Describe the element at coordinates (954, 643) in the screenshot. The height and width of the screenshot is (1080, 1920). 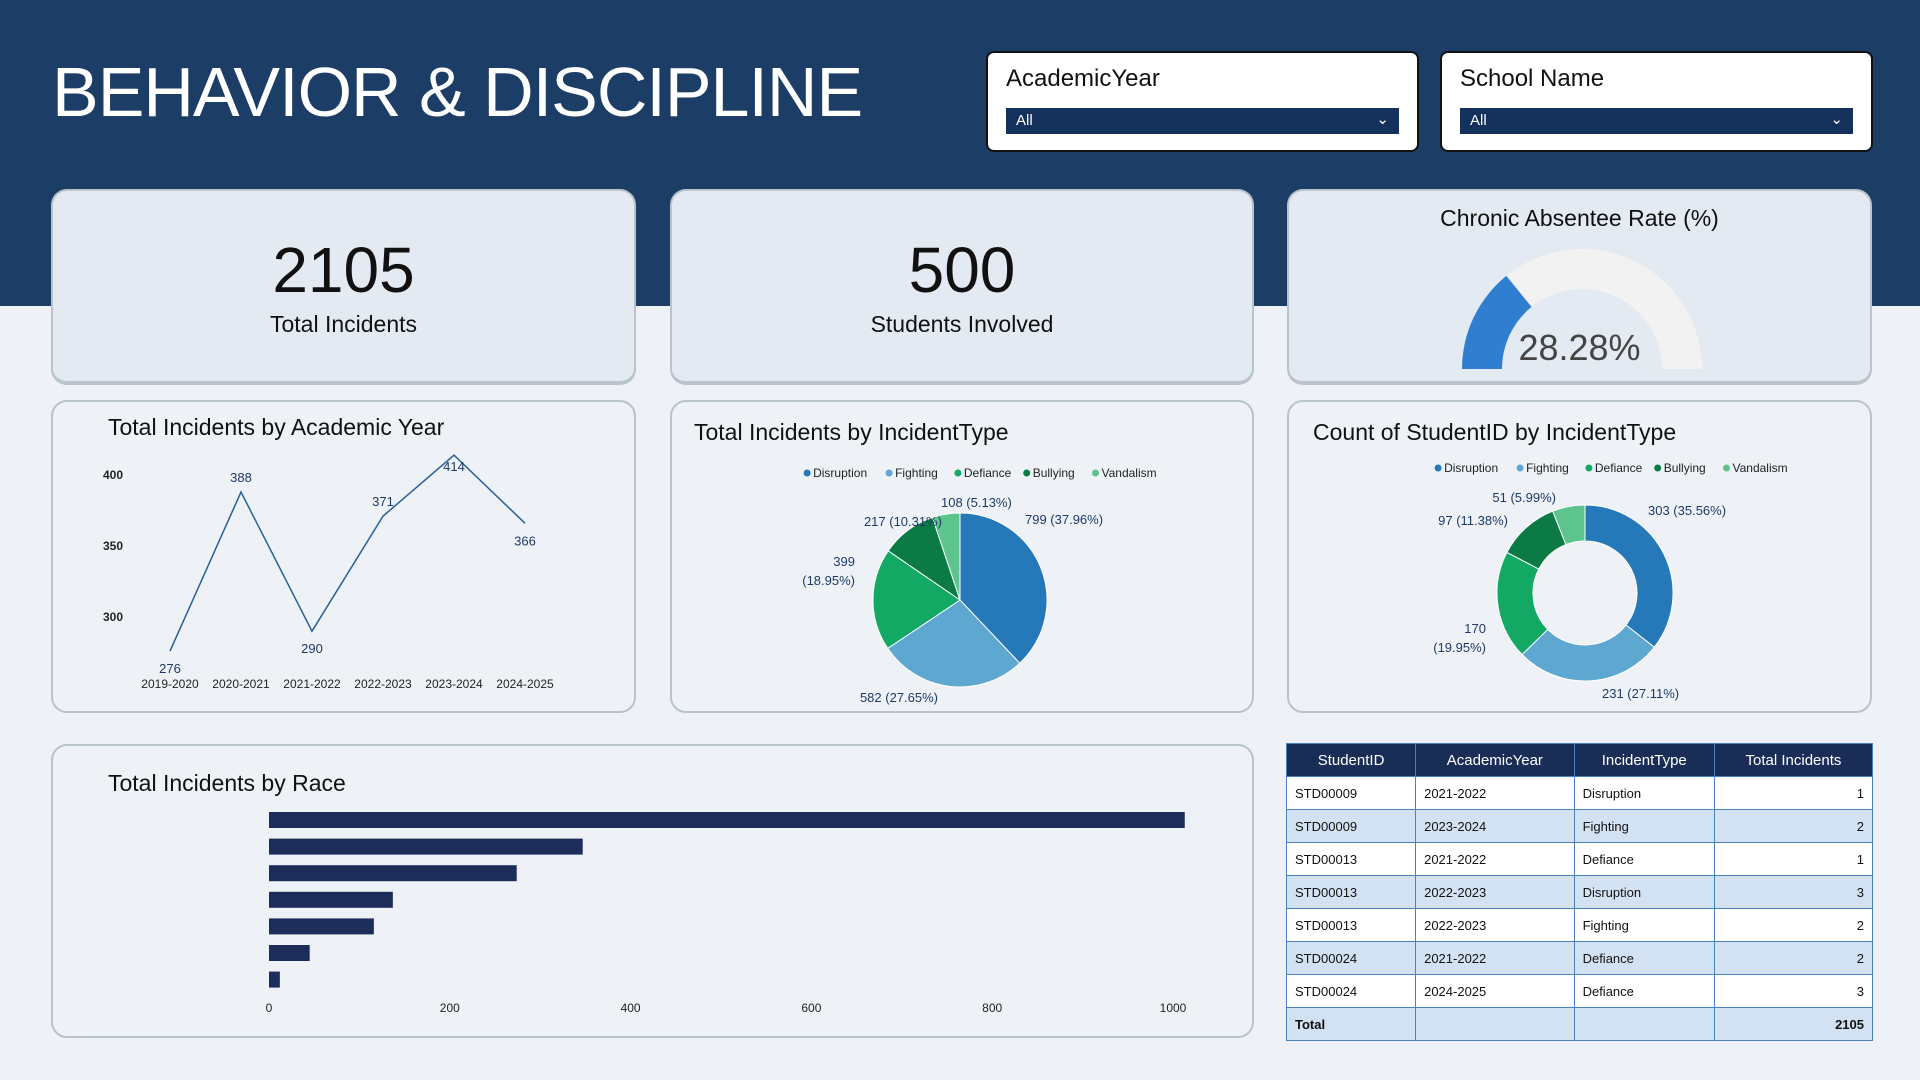
I see `slice-fighting` at that location.